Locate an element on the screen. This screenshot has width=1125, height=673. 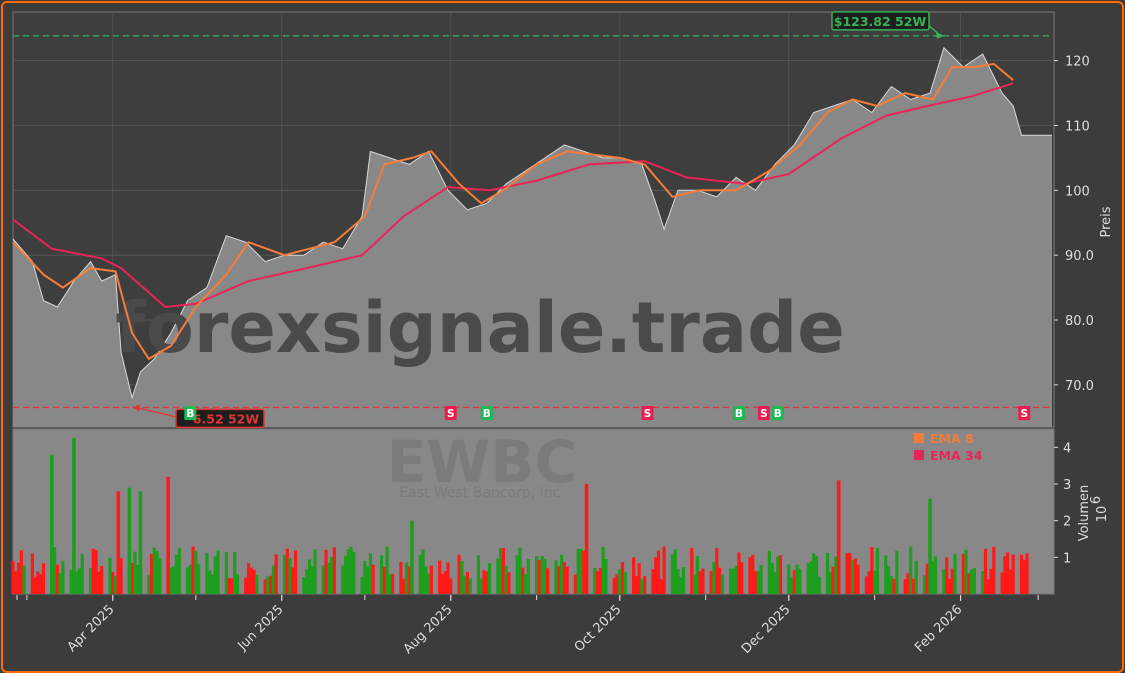
high-52w-label-box is located at coordinates (880, 21).